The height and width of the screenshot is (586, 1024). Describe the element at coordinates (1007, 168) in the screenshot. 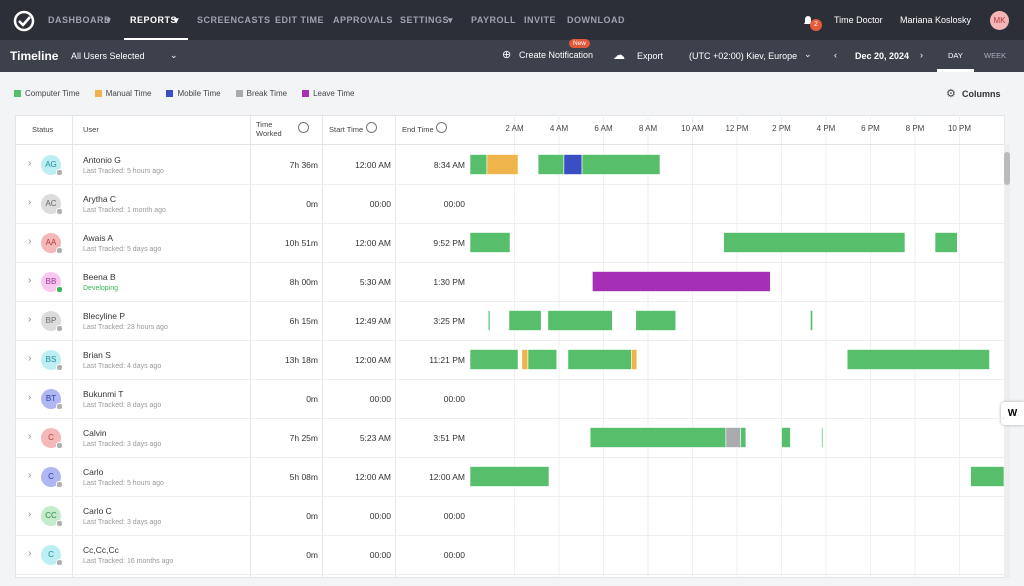

I see `scrollbar` at that location.